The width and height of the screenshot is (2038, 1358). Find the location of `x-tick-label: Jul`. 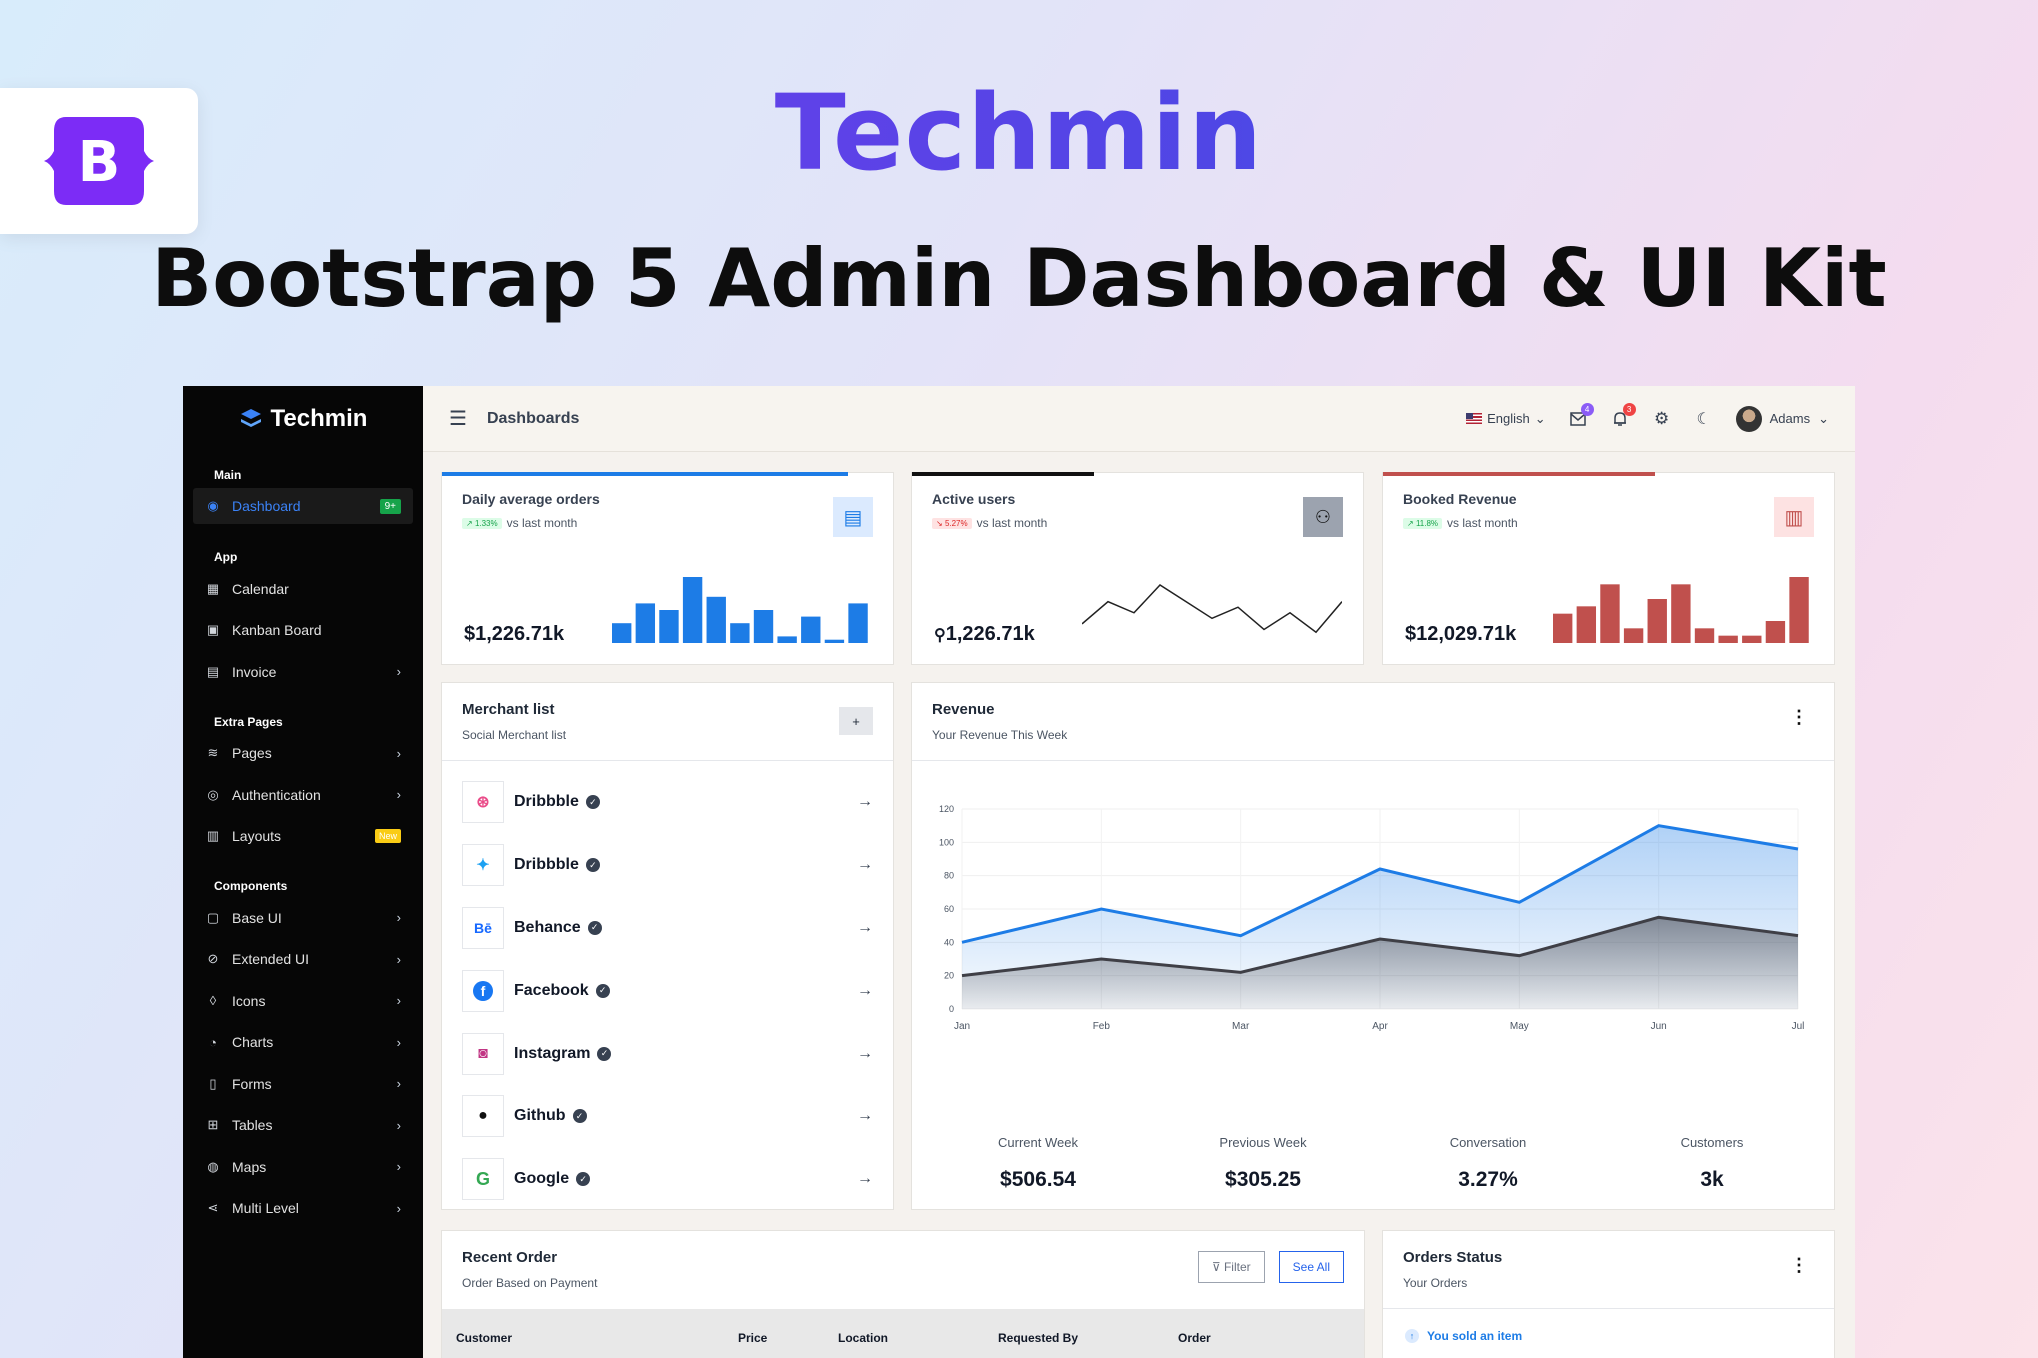

x-tick-label: Jul is located at coordinates (1798, 1026).